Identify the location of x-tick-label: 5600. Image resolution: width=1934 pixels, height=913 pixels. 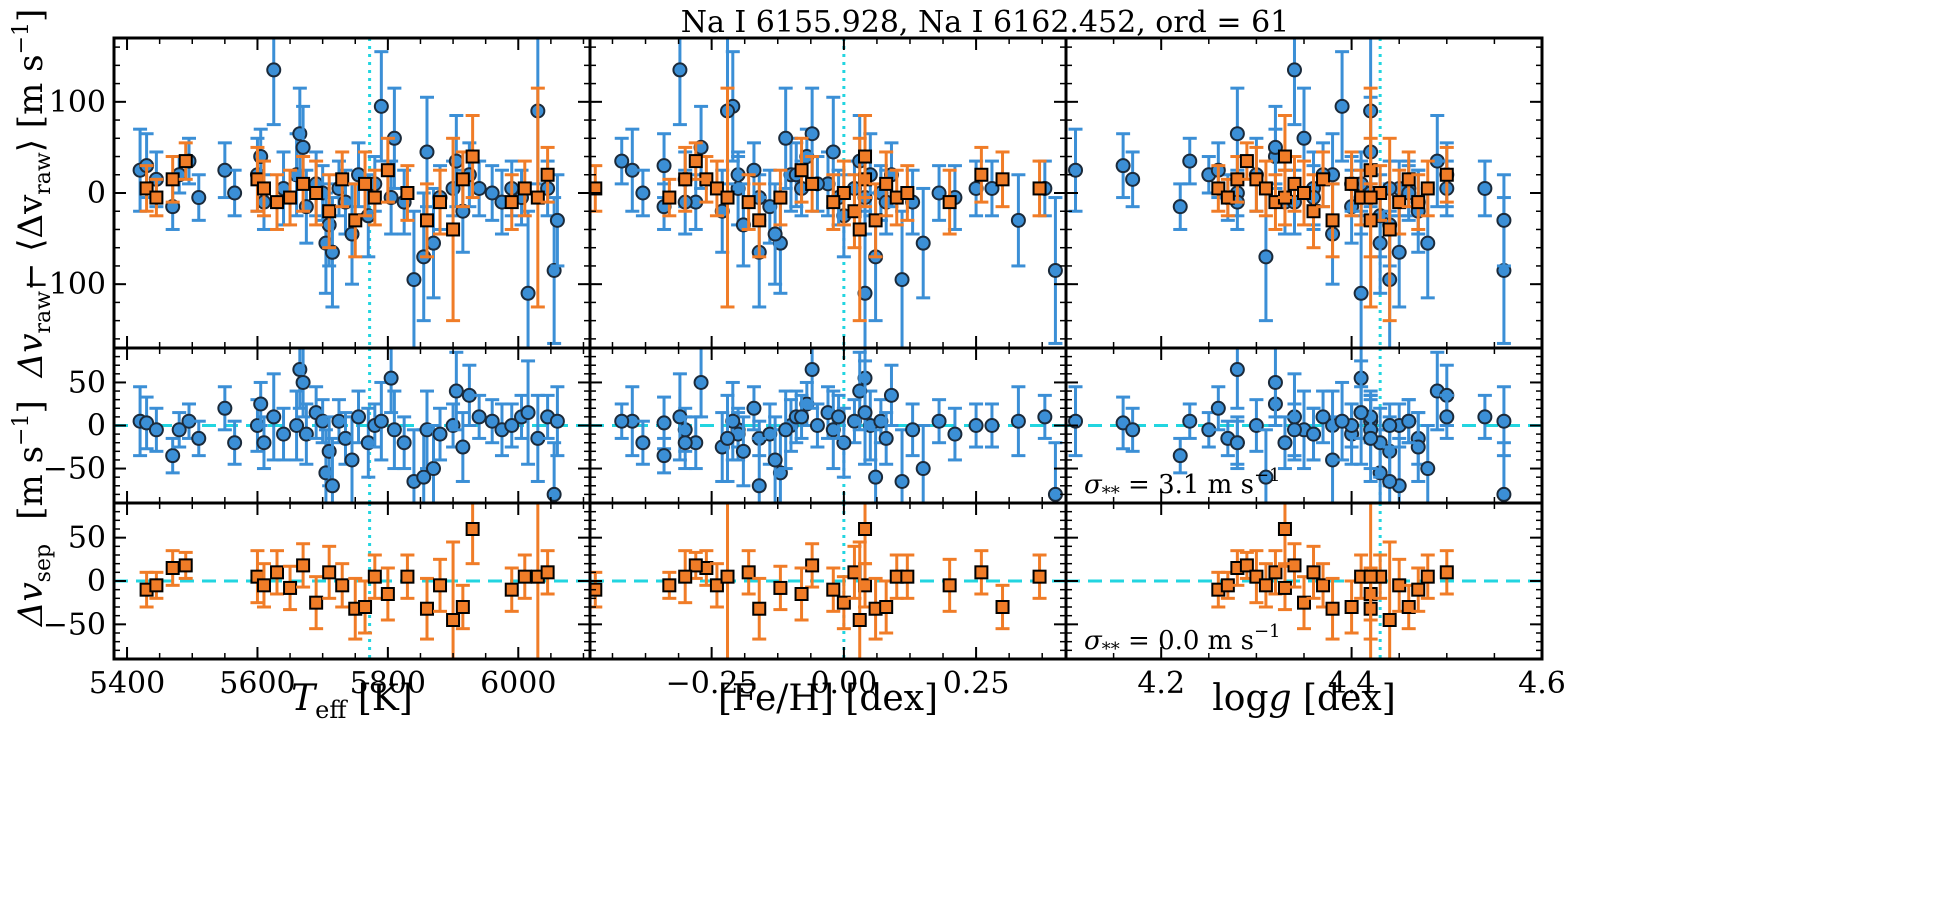
(257, 683).